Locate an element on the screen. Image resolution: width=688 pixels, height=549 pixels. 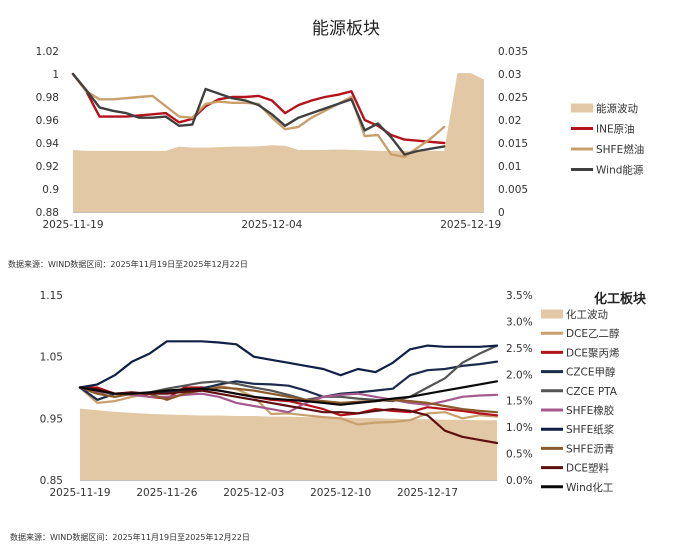
chemical-y-right-tick-label: 0.0% is located at coordinates (519, 481).